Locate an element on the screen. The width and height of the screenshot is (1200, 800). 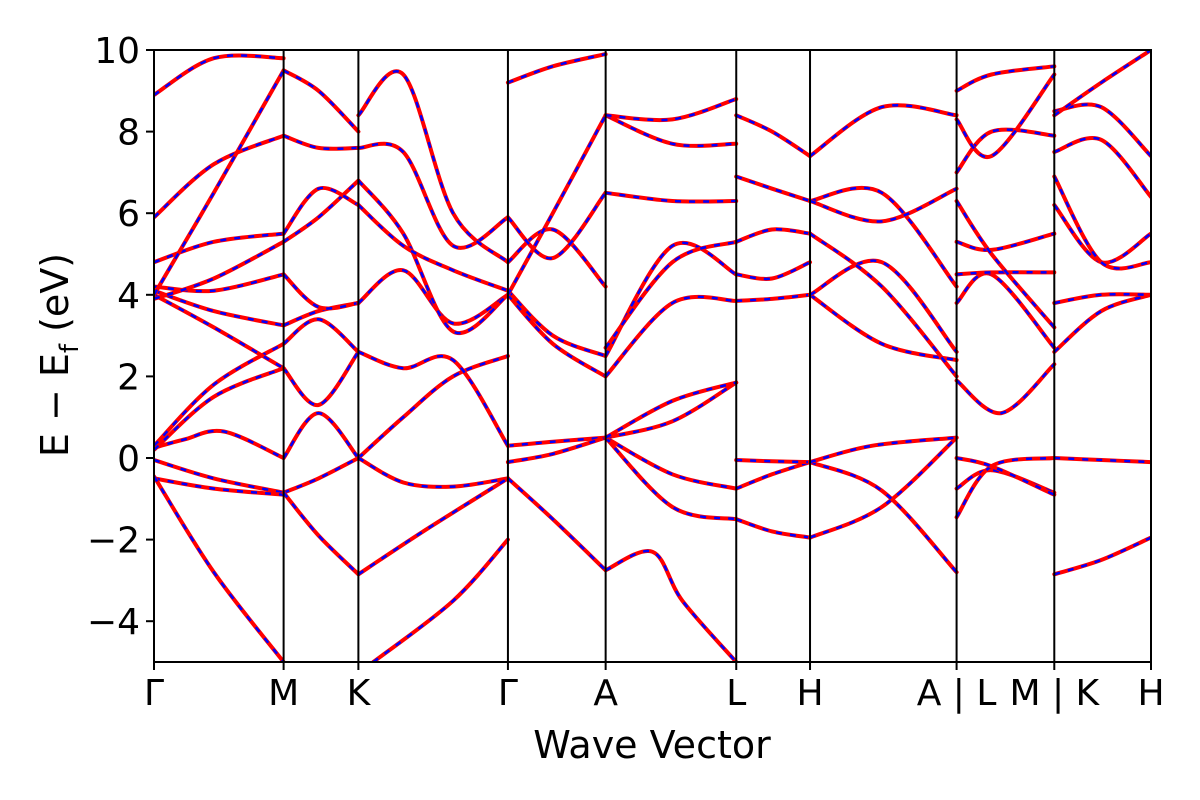
y-tick-label: −2 is located at coordinates (113, 541).